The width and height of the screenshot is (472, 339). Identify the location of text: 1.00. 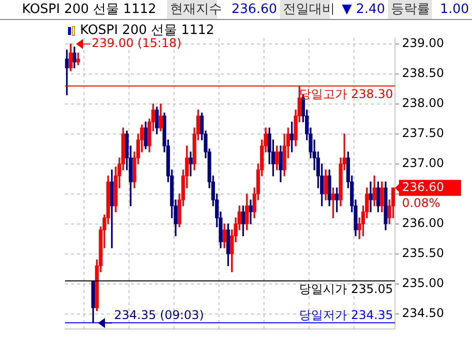
(454, 10).